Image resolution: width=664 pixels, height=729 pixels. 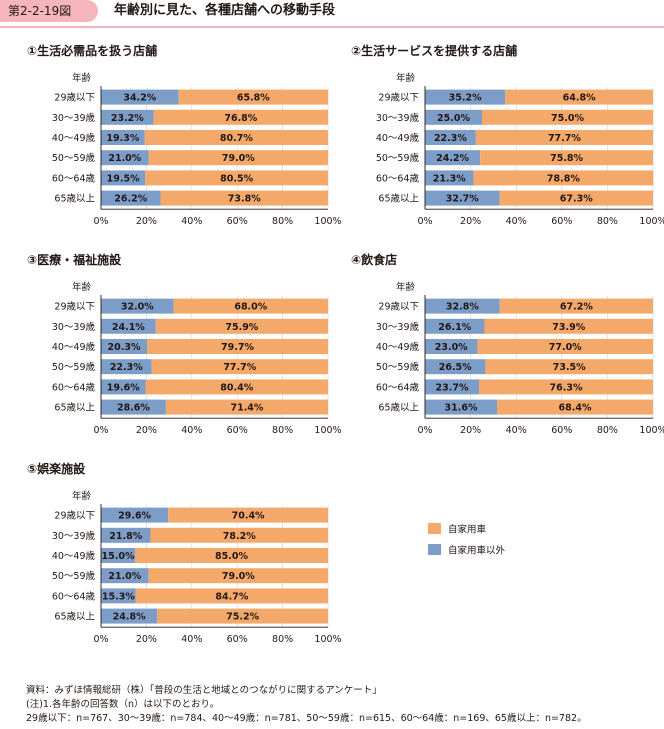 What do you see at coordinates (398, 387) in the screenshot?
I see `chart4-category-label: 60～64歳` at bounding box center [398, 387].